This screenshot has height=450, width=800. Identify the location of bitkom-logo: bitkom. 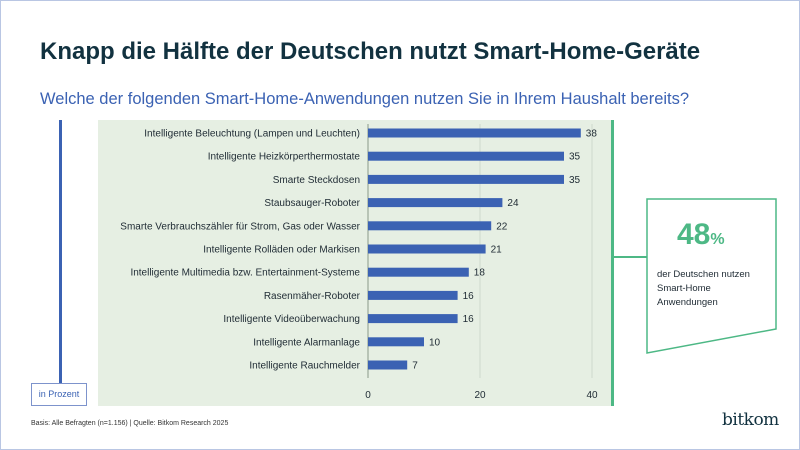
(750, 420).